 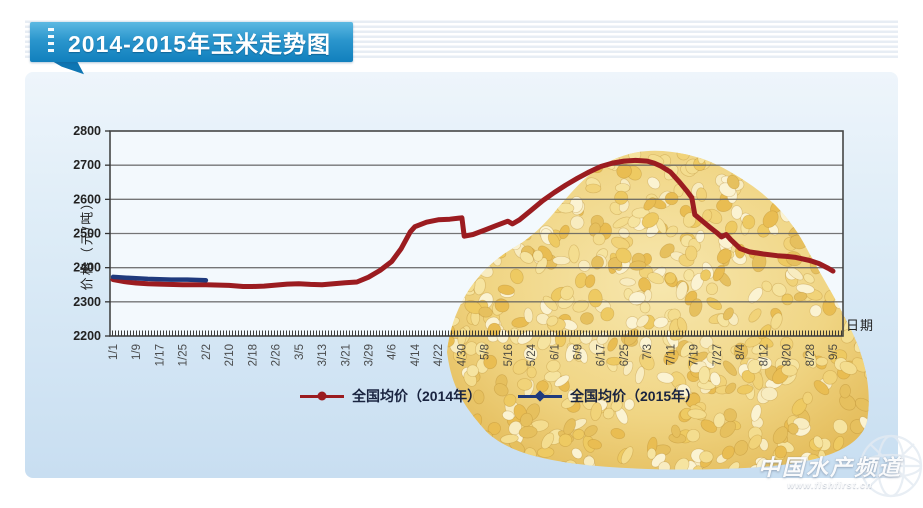 What do you see at coordinates (369, 355) in the screenshot?
I see `x-tick-label: 3/29` at bounding box center [369, 355].